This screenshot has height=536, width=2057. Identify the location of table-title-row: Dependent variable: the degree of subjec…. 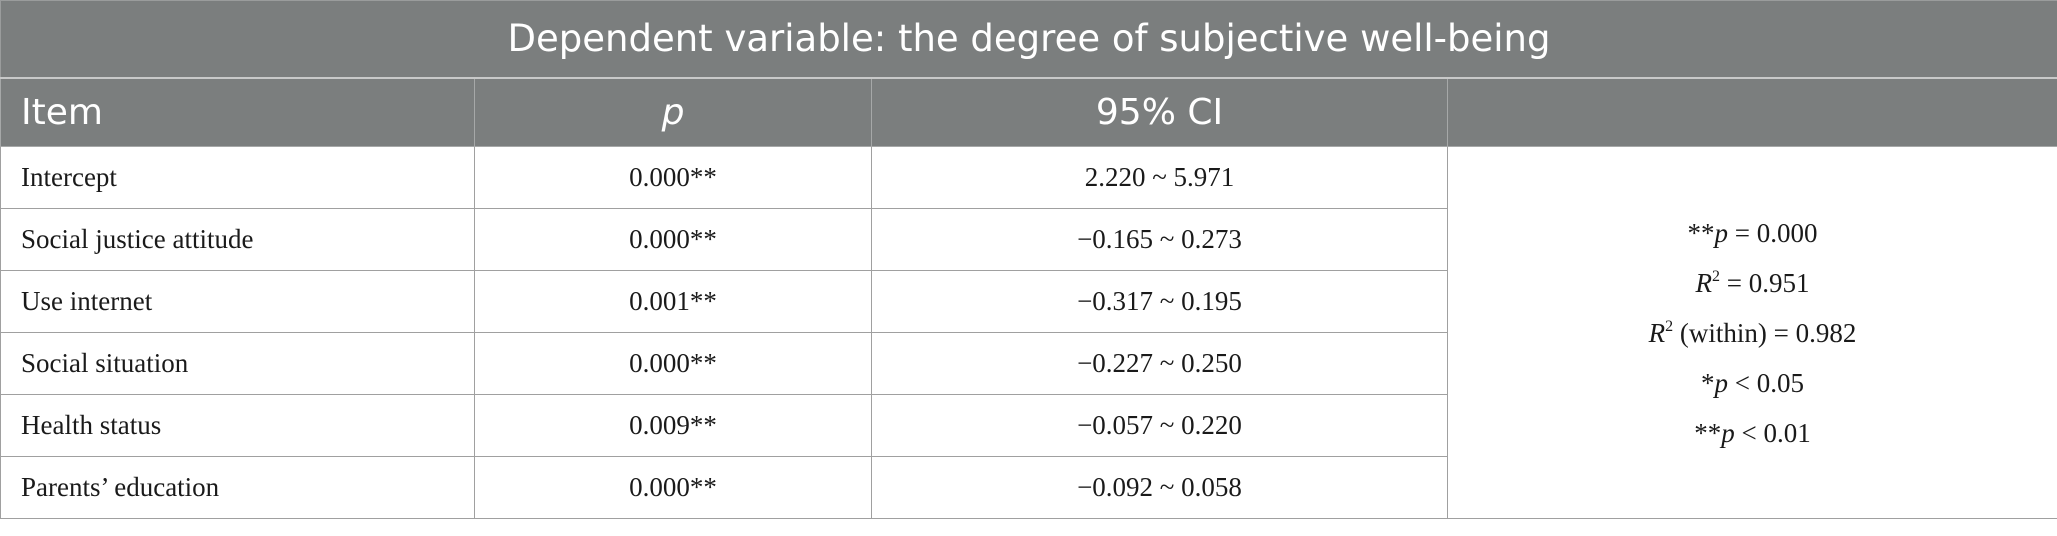
(1028, 39).